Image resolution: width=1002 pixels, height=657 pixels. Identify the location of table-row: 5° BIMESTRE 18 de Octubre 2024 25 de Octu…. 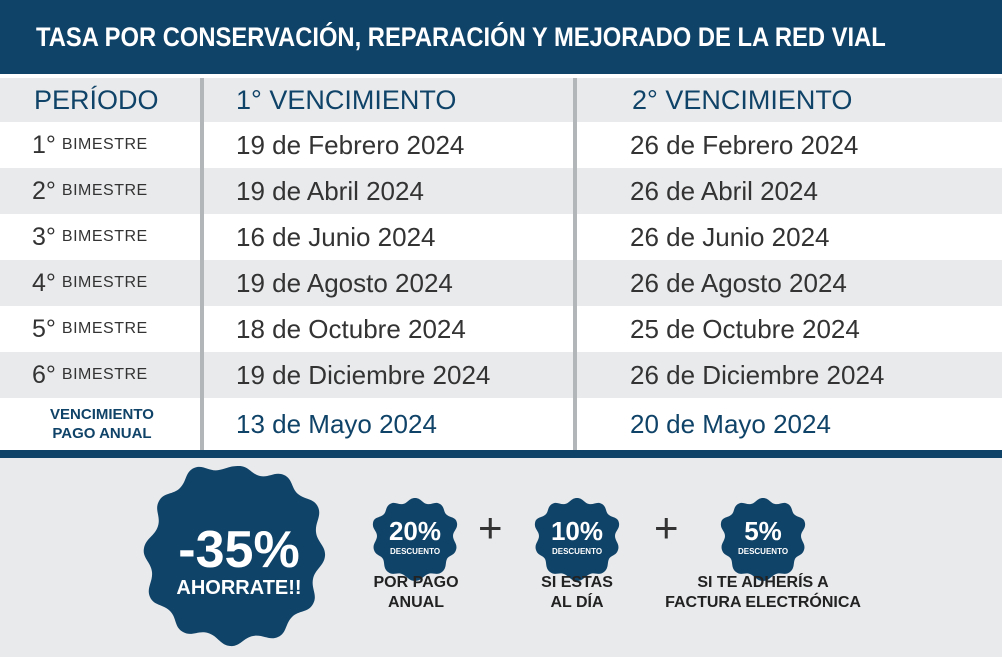
(501, 329).